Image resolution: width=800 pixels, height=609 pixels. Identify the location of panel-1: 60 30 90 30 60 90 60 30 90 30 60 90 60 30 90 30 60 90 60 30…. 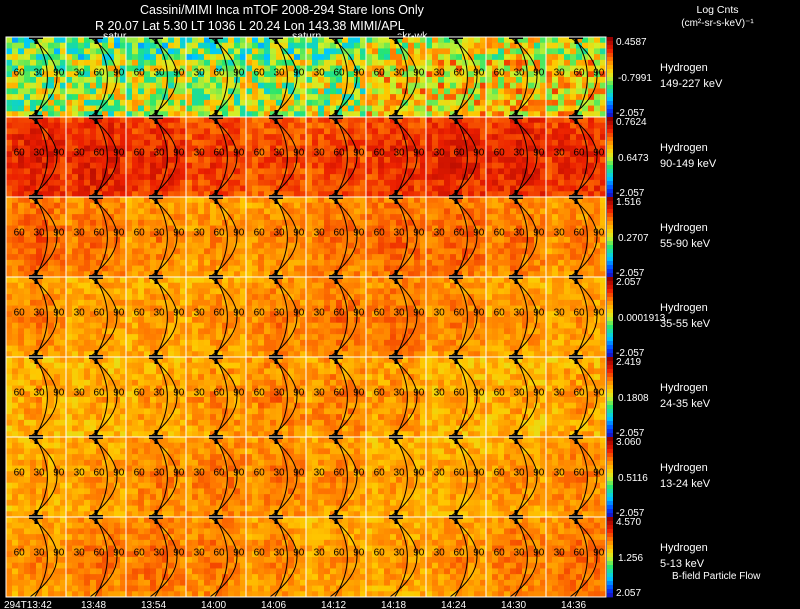
(364, 74).